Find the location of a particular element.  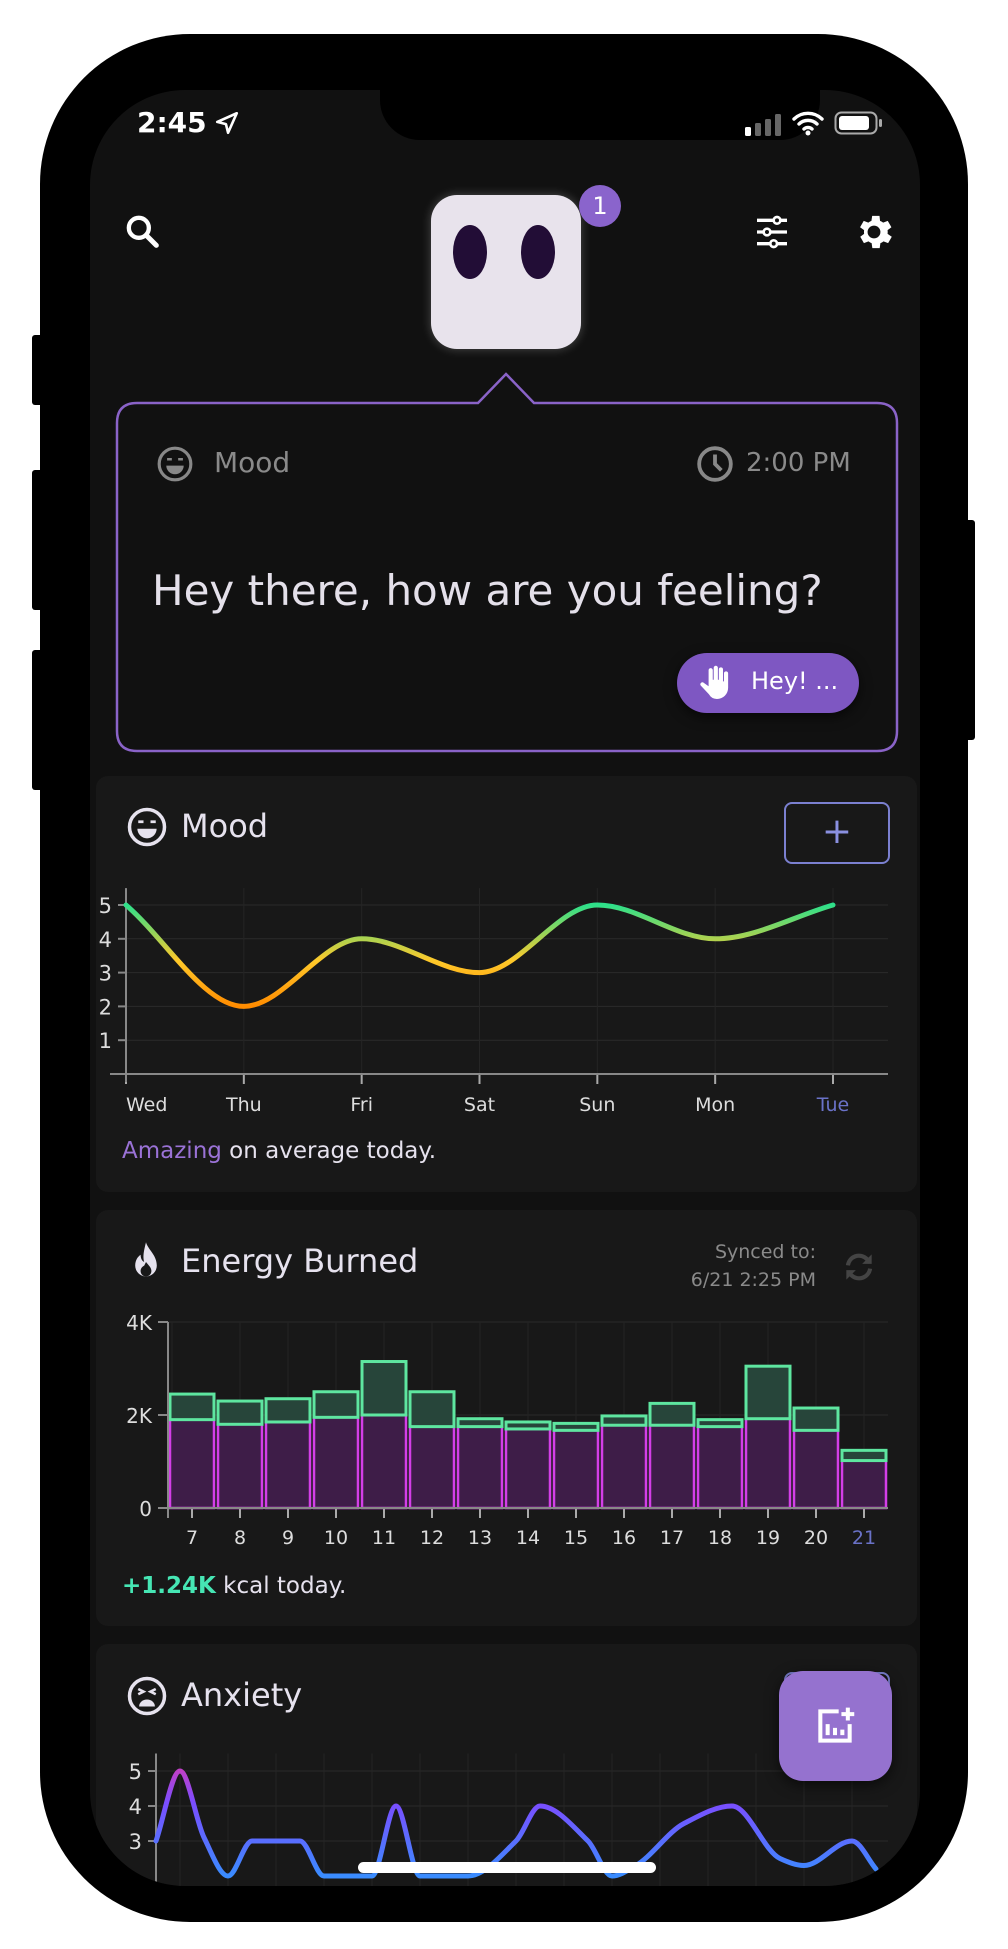

prompt-question: Hey there, how are you feeling? is located at coordinates (487, 590).